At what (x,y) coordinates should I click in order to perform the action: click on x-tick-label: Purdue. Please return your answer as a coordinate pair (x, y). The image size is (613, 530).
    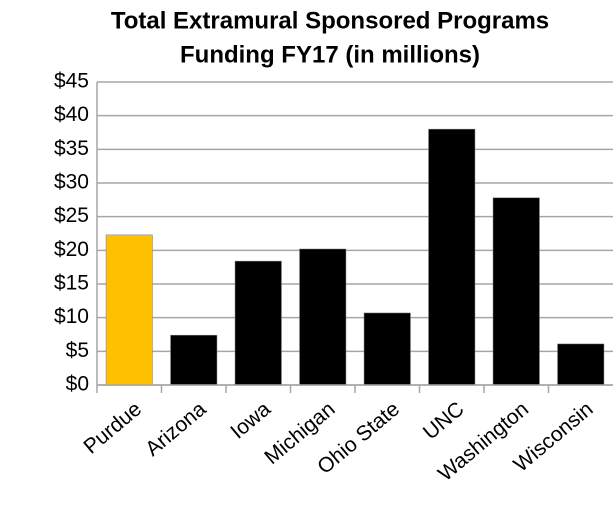
    Looking at the image, I should click on (112, 427).